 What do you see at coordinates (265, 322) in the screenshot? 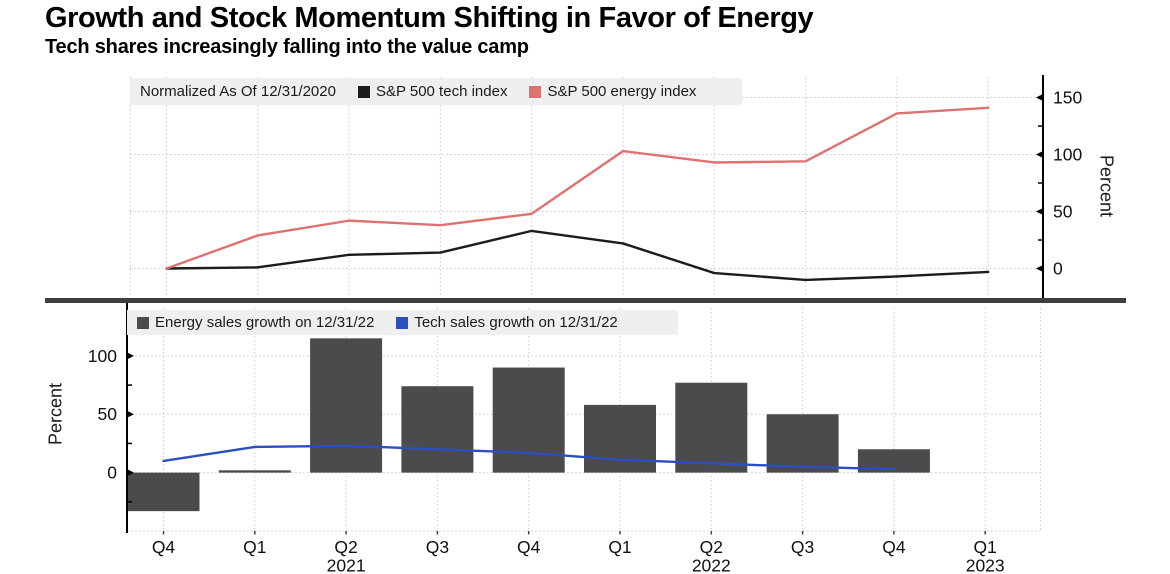
I see `legend-entry-label: Energy sales growth on 12/31/22` at bounding box center [265, 322].